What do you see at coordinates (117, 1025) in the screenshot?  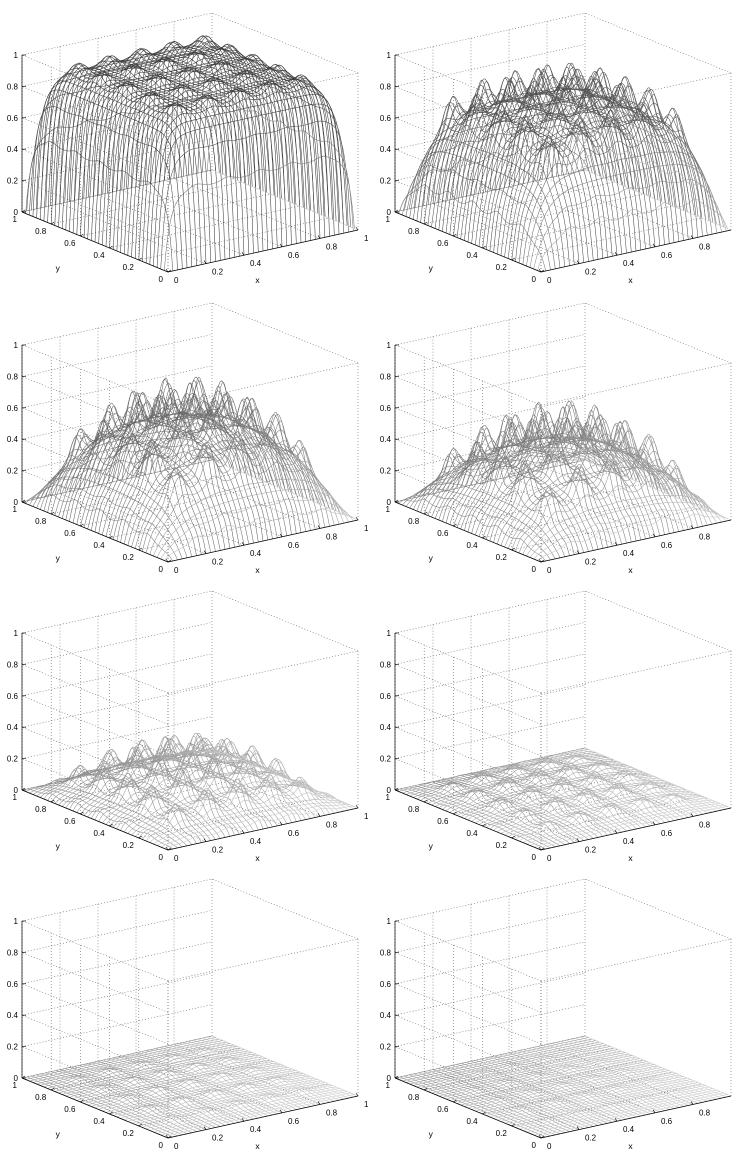 I see `grid-line-back-z1` at bounding box center [117, 1025].